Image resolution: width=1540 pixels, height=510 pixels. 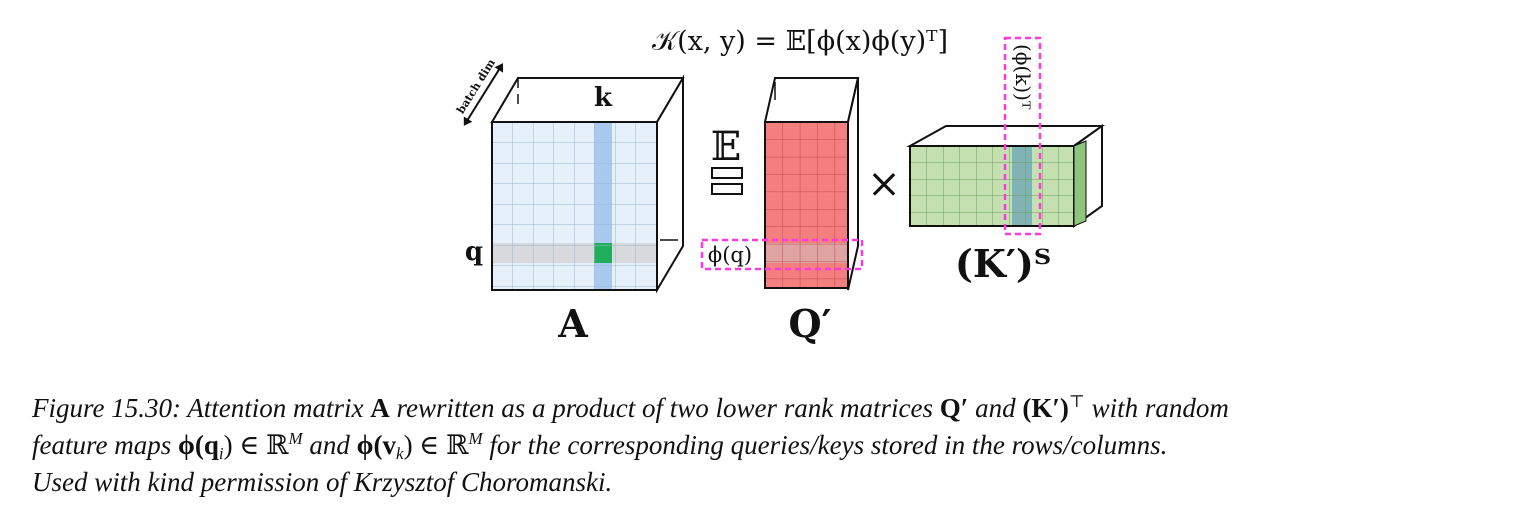 What do you see at coordinates (727, 189) in the screenshot?
I see `equals-bar-bottom` at bounding box center [727, 189].